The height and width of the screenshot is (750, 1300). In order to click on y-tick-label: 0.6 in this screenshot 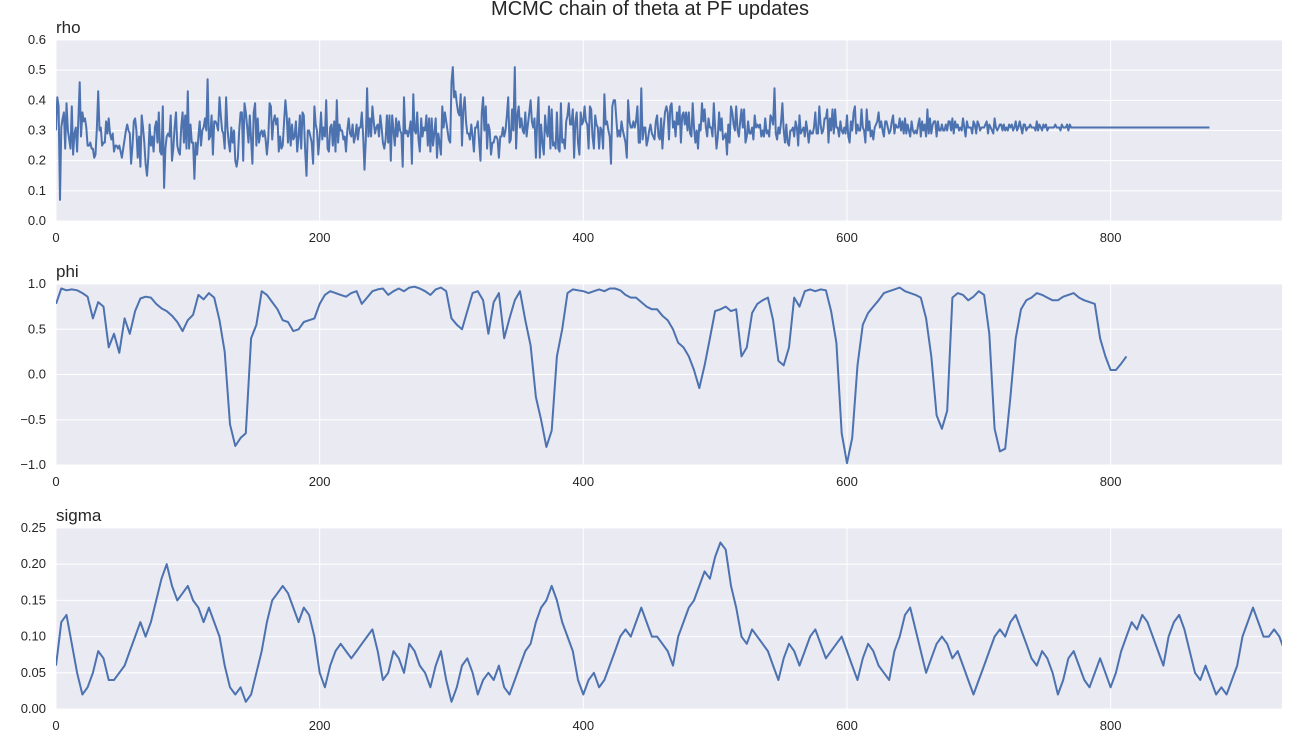, I will do `click(37, 39)`.